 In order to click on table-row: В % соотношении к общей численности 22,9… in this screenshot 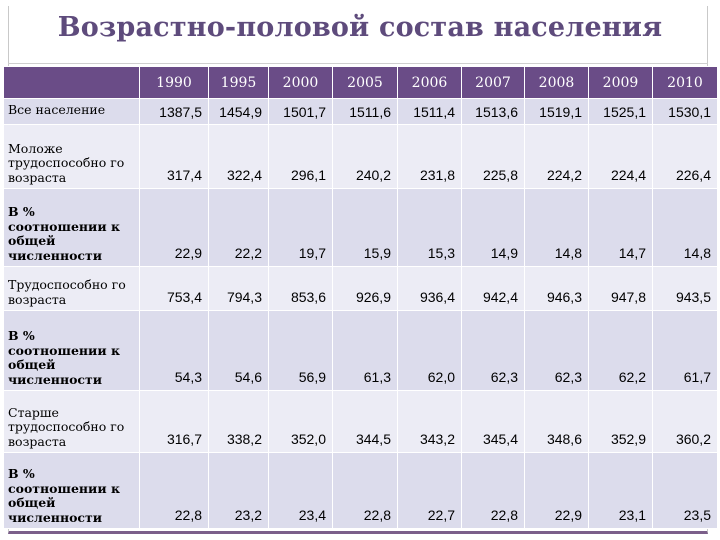, I will do `click(360, 227)`.